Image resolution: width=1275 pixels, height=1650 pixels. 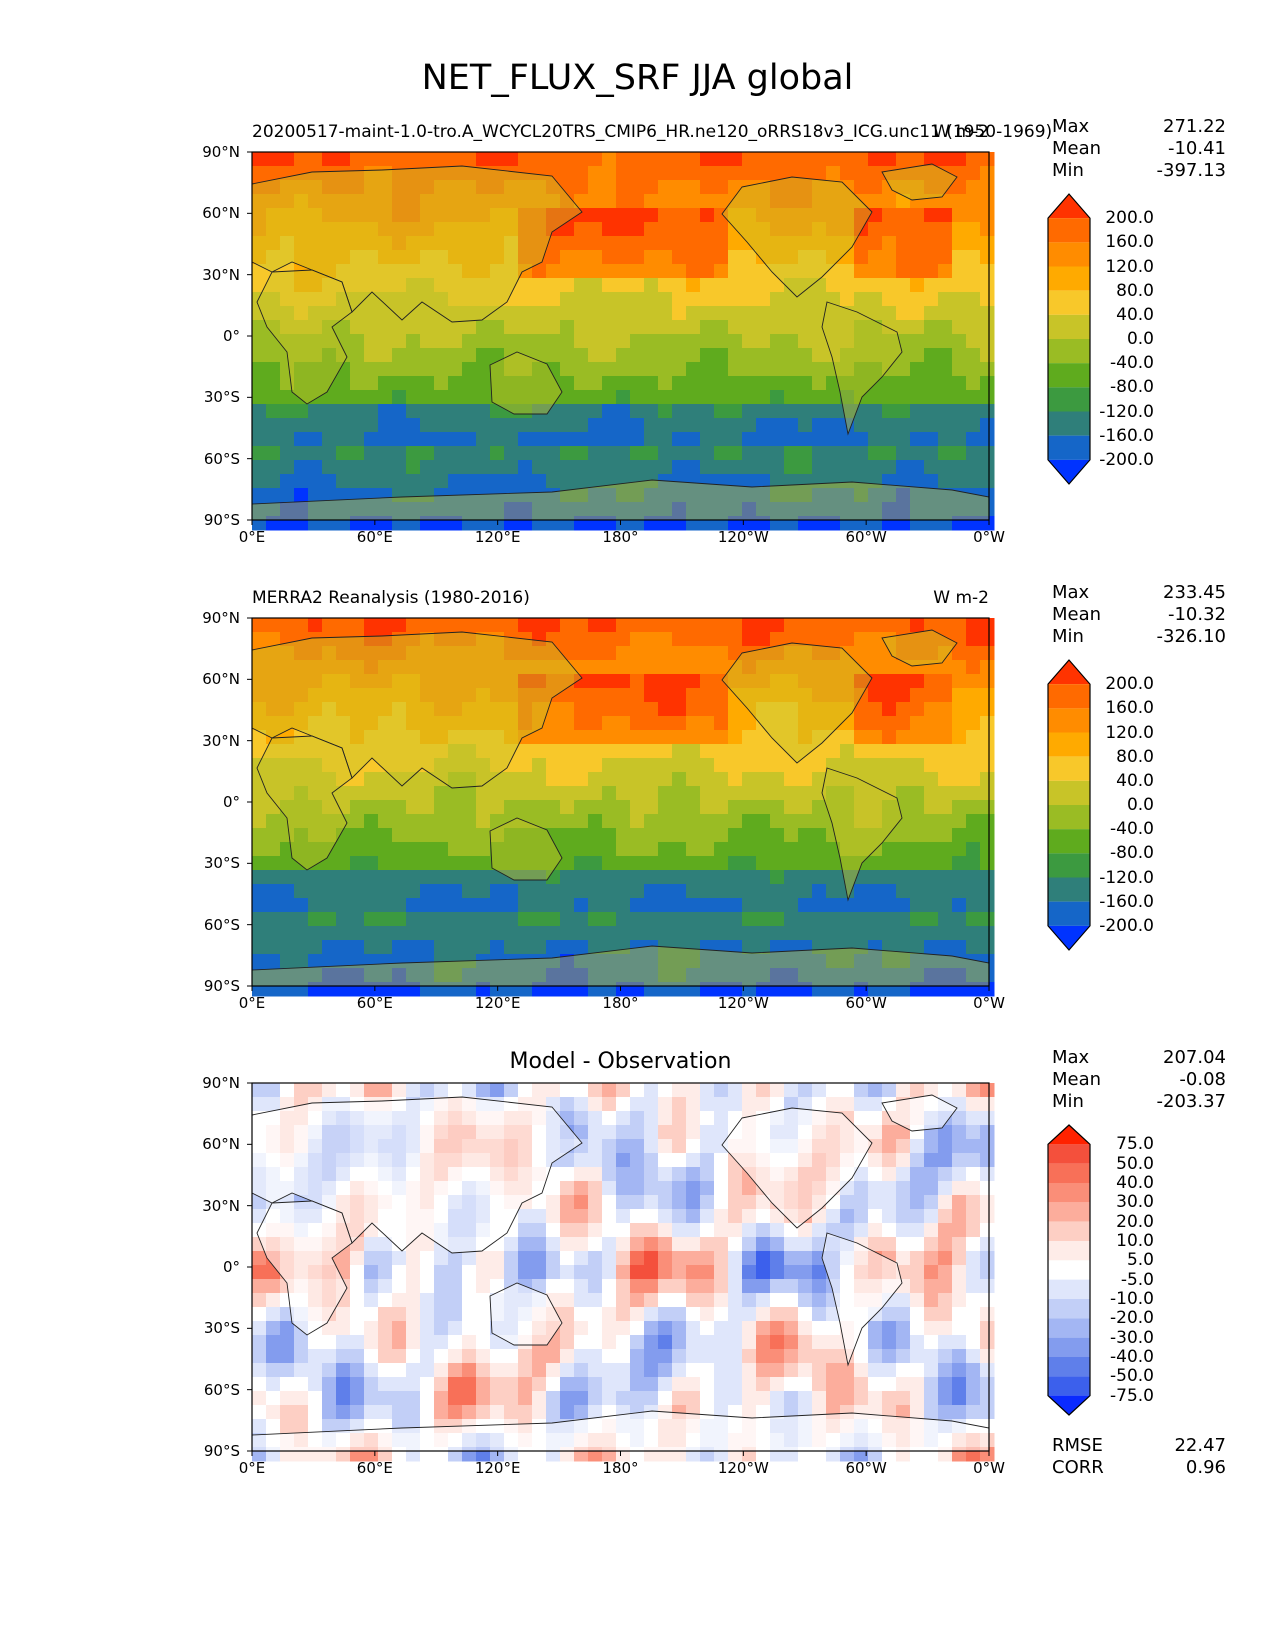 What do you see at coordinates (1191, 1101) in the screenshot?
I see `stat-value-min: -203.37` at bounding box center [1191, 1101].